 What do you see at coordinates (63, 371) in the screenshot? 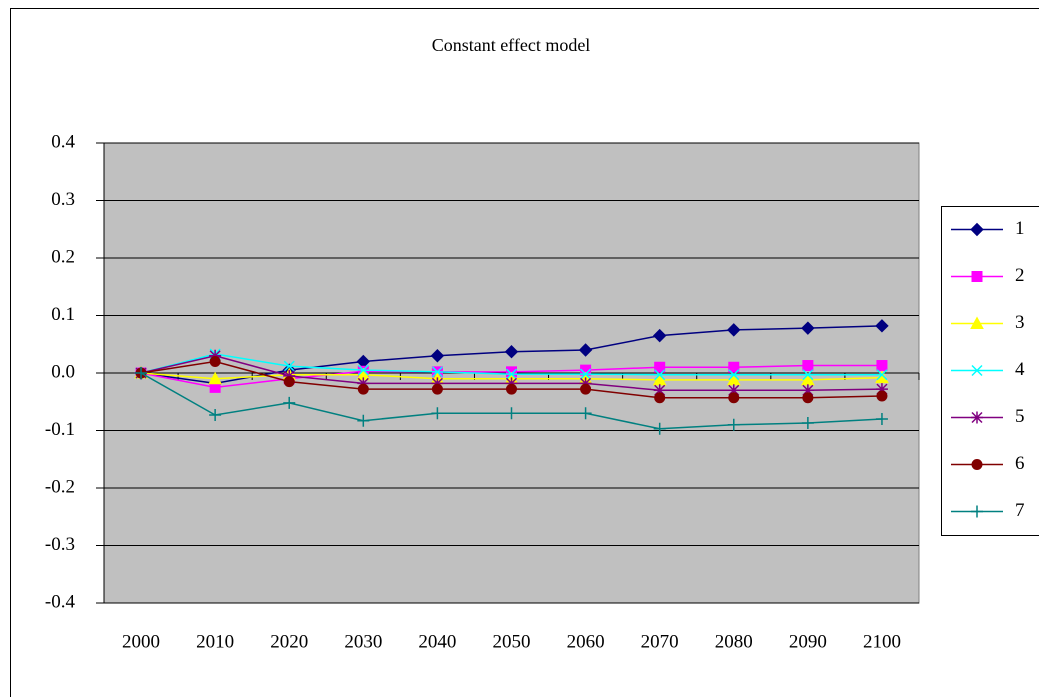
I see `y-tick-label: 0.0` at bounding box center [63, 371].